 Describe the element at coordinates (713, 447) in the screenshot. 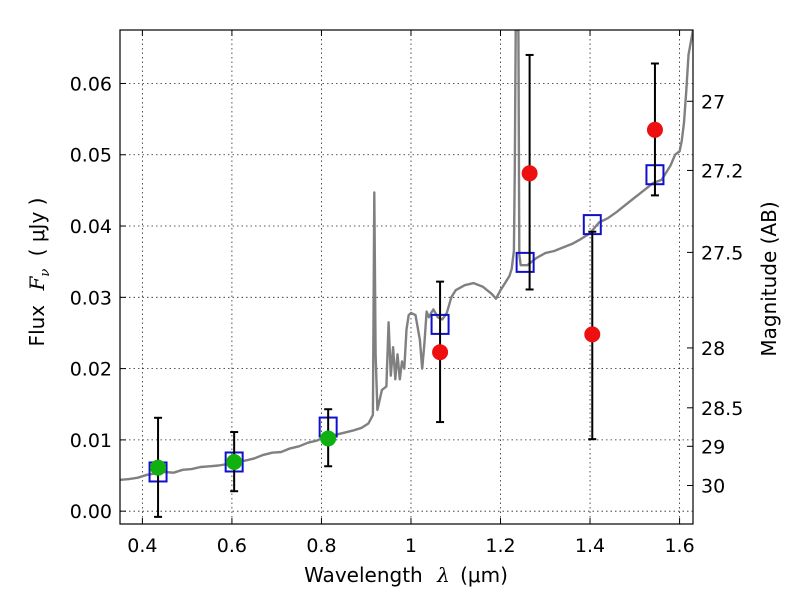

I see `right-tick-label: 29` at that location.